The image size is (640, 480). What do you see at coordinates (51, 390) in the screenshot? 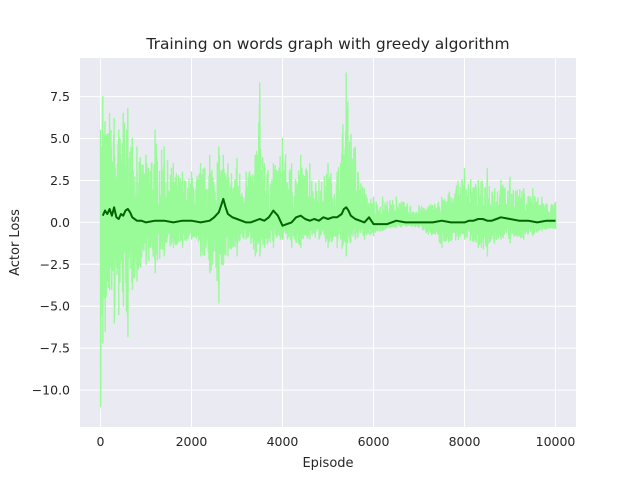
I see `y-tick-label: −10.0` at bounding box center [51, 390].